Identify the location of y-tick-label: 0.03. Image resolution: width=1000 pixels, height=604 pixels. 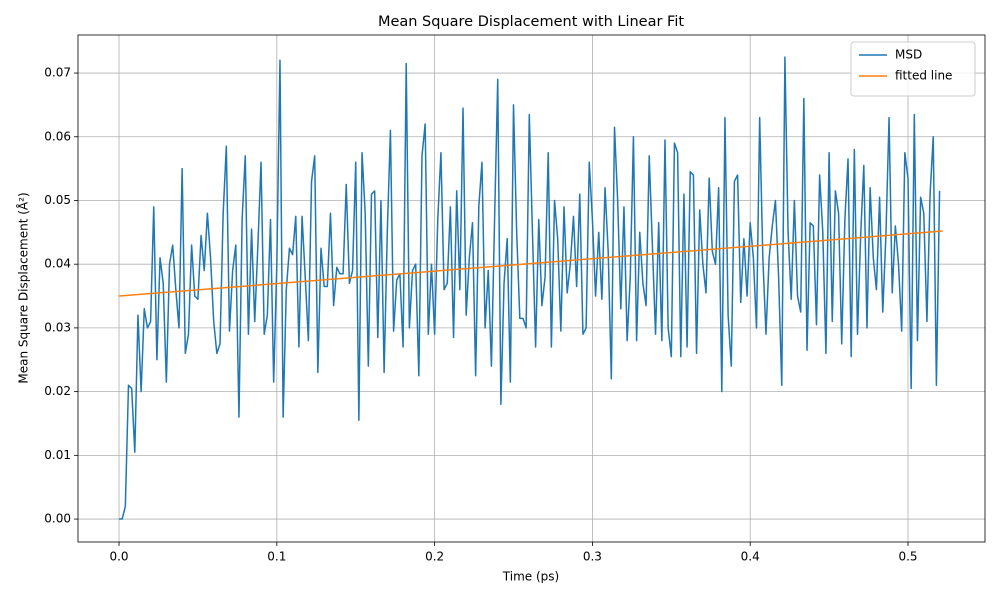
(57, 327).